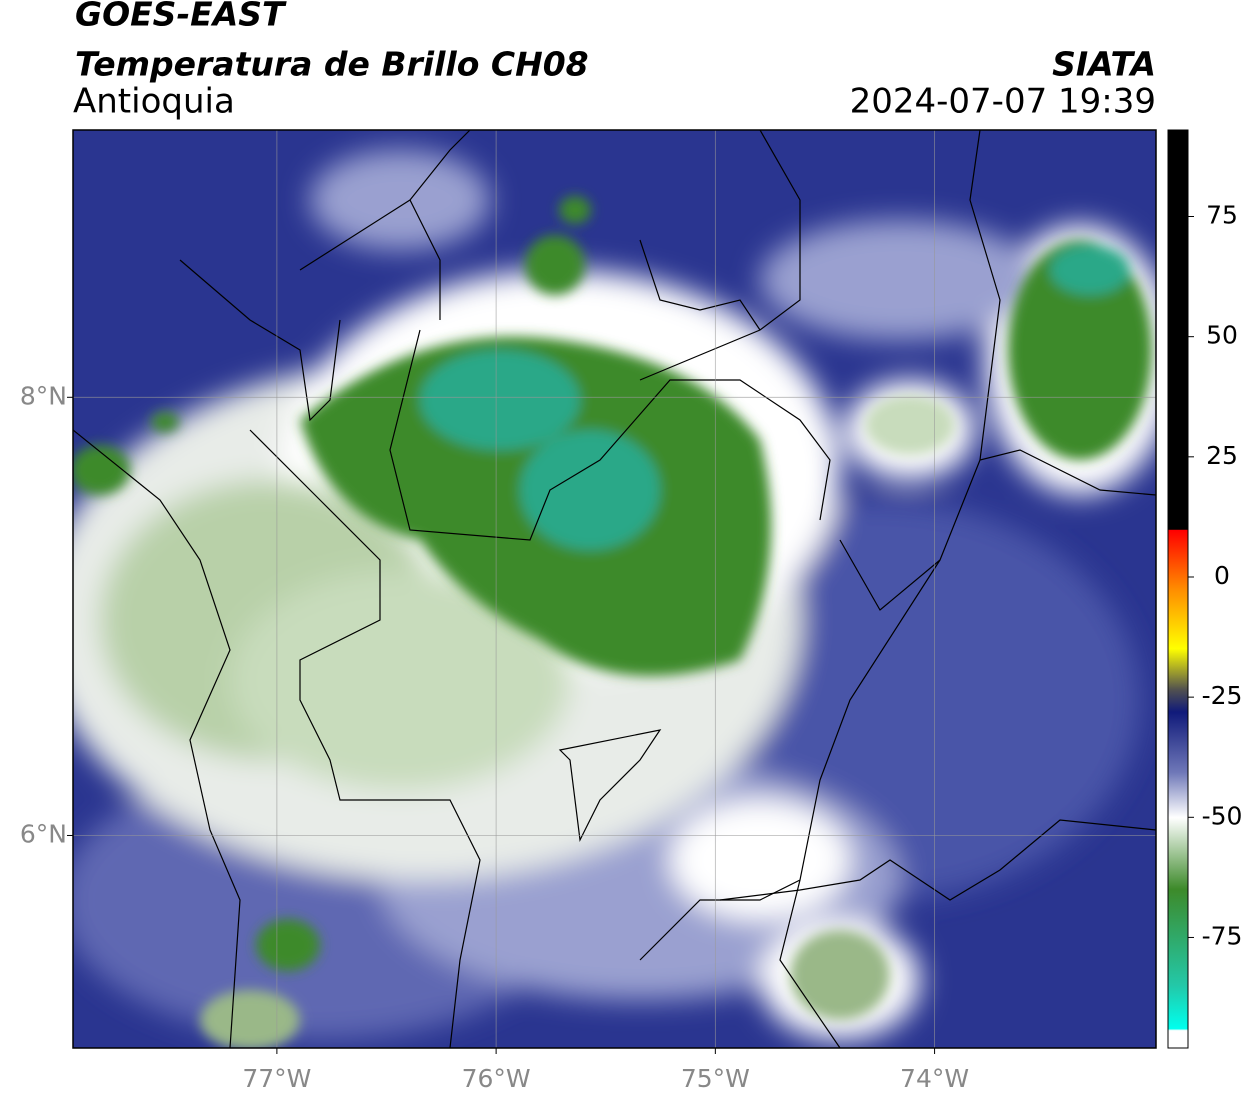 The image size is (1252, 1099). I want to click on colorbar-tick-label: 75, so click(1222, 215).